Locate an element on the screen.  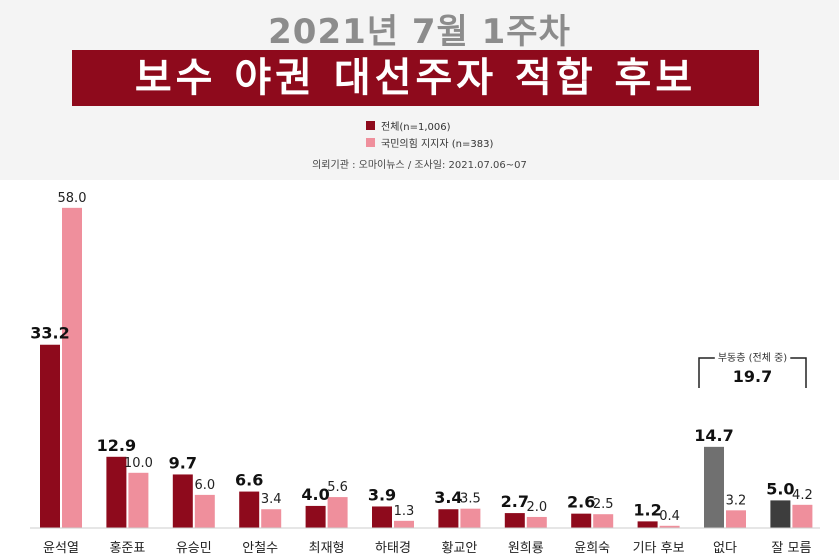
data-label-series2: 3.2 is located at coordinates (736, 500).